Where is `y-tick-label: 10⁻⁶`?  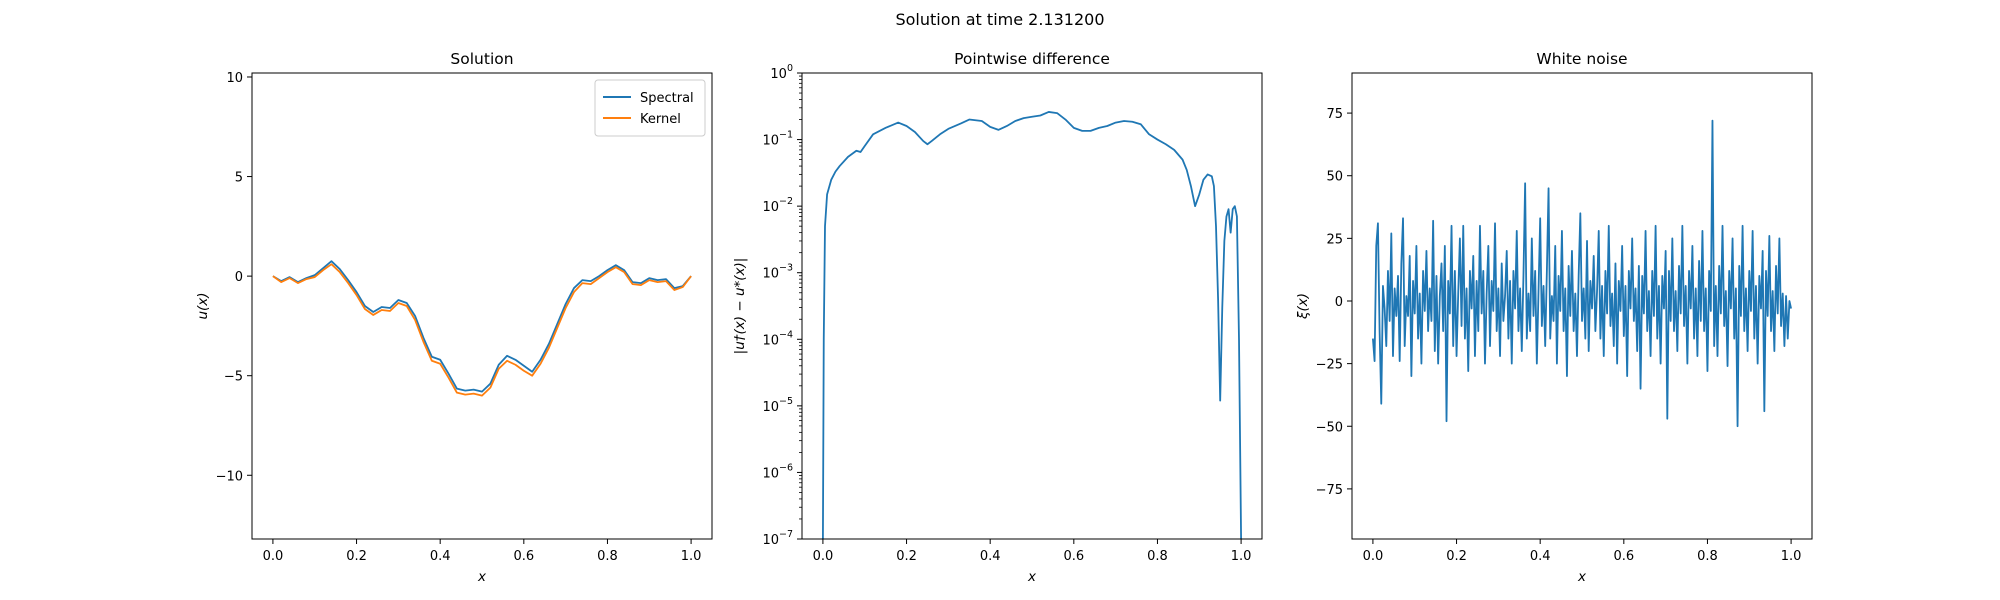
y-tick-label: 10⁻⁶ is located at coordinates (777, 471).